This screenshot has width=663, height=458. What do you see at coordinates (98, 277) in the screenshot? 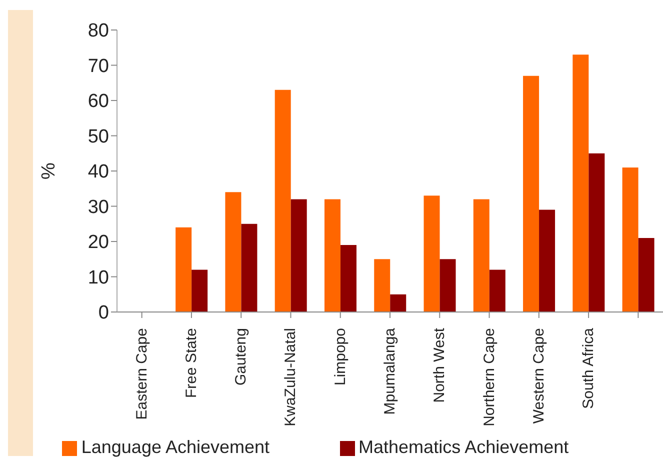
I see `y-tick-label: 10` at bounding box center [98, 277].